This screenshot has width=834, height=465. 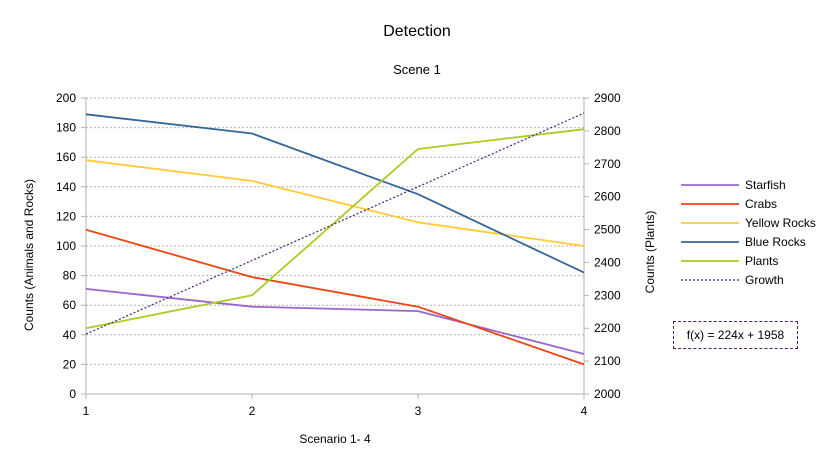 What do you see at coordinates (335, 321) in the screenshot?
I see `series-line-starfish` at bounding box center [335, 321].